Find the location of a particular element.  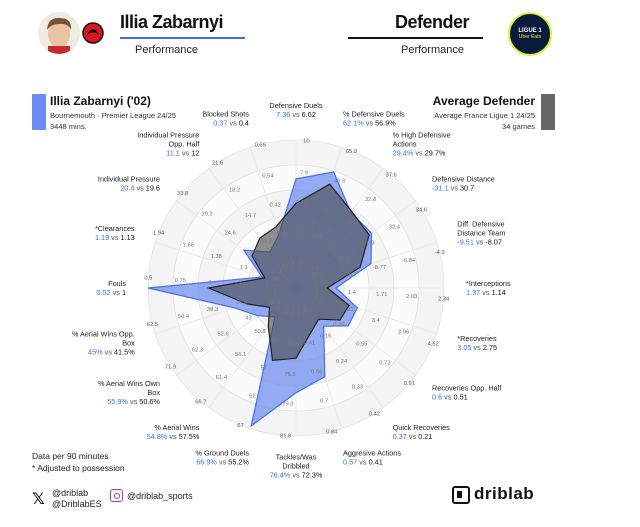

player-value: 55.9% is located at coordinates (117, 401).